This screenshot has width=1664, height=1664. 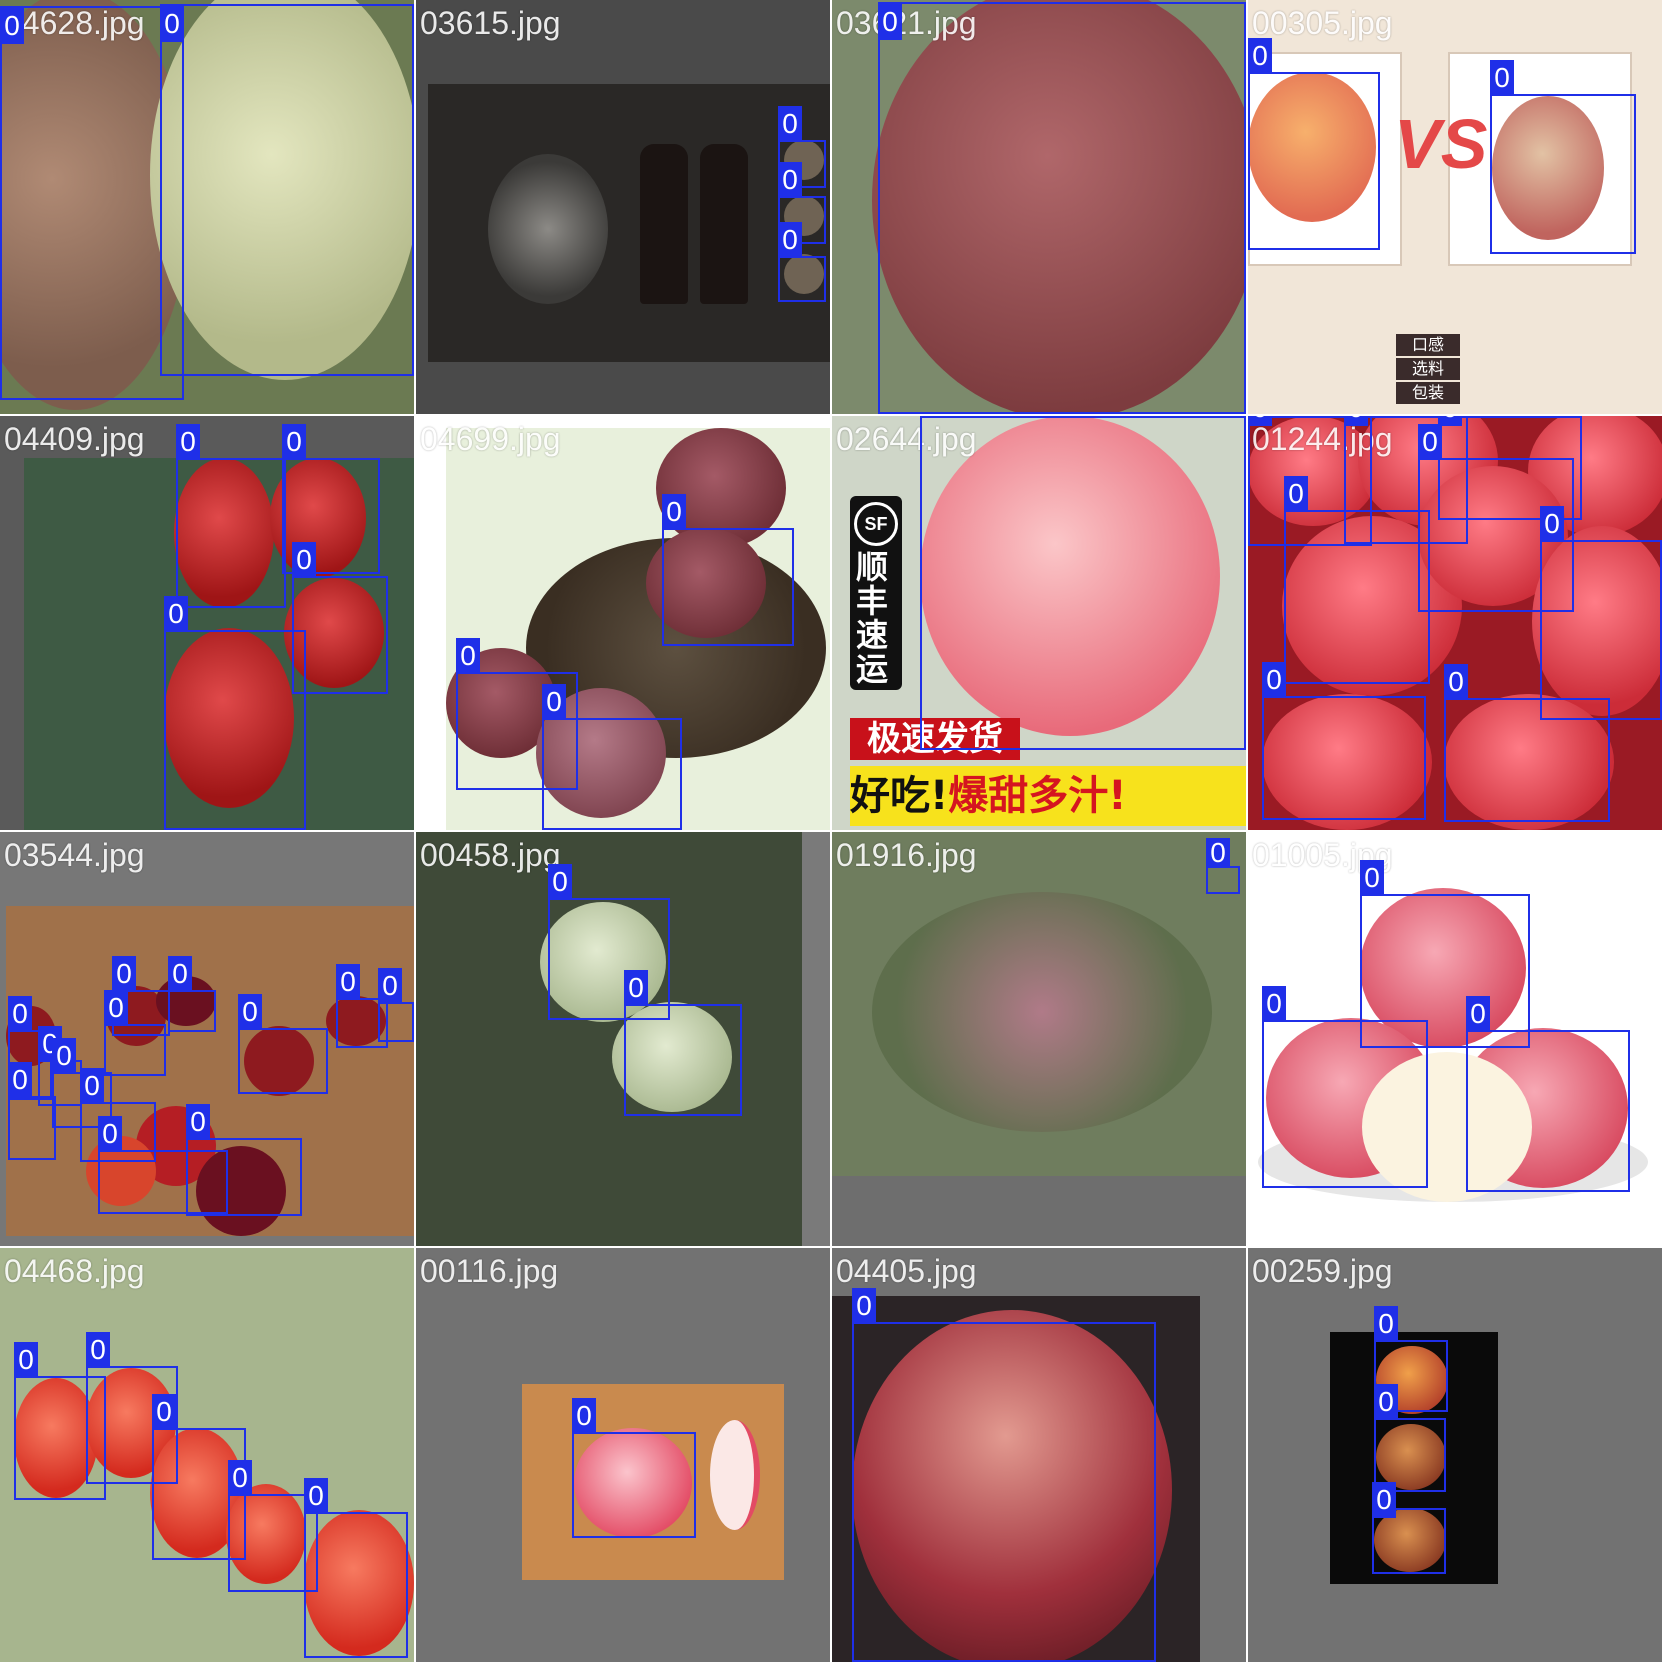 I want to click on image-filename: 02644.jpg, so click(x=906, y=439).